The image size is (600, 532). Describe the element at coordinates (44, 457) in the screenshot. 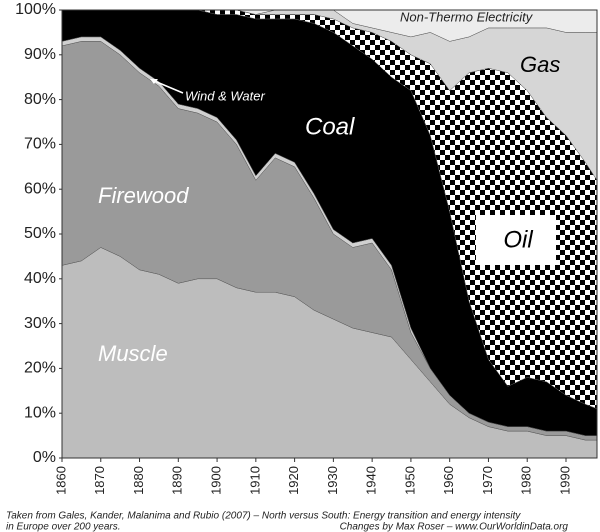

I see `y-tick-label: 0%` at that location.